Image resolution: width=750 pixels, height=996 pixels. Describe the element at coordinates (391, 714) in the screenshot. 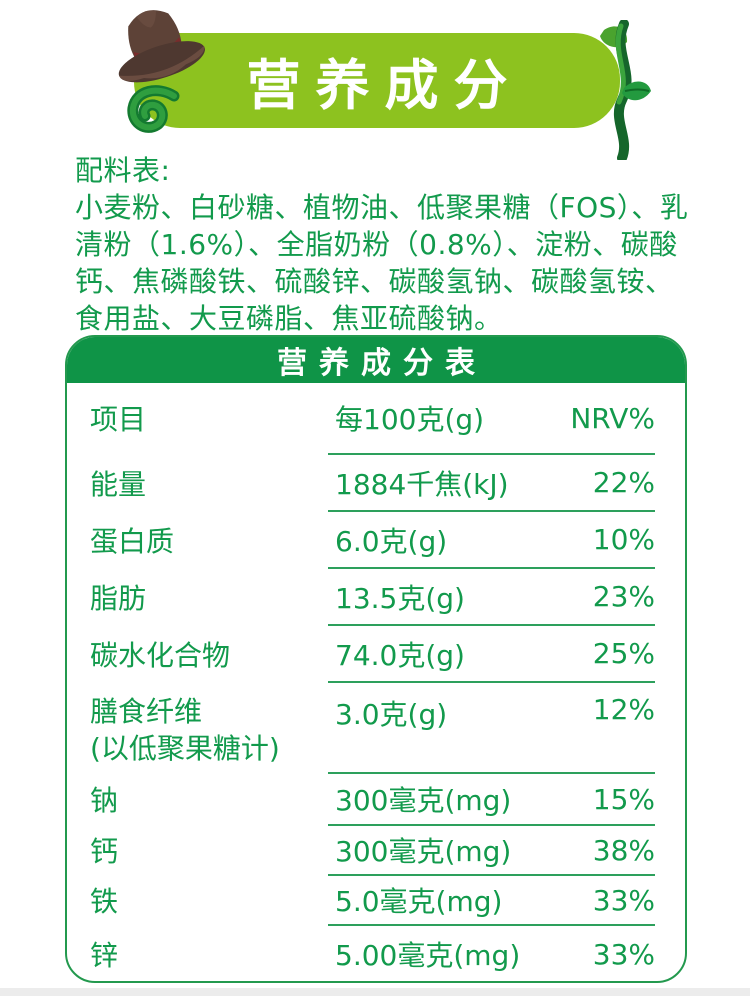

I see `row-value: 3.0克(g)` at that location.